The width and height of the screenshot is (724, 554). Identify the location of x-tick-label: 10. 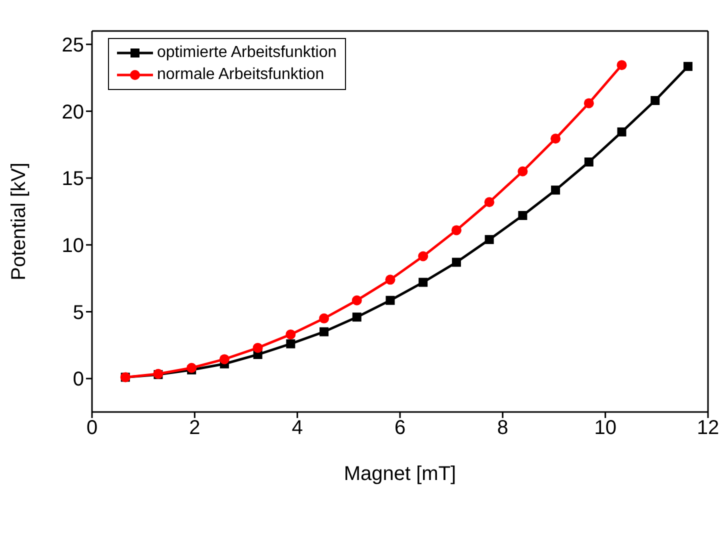
(605, 428).